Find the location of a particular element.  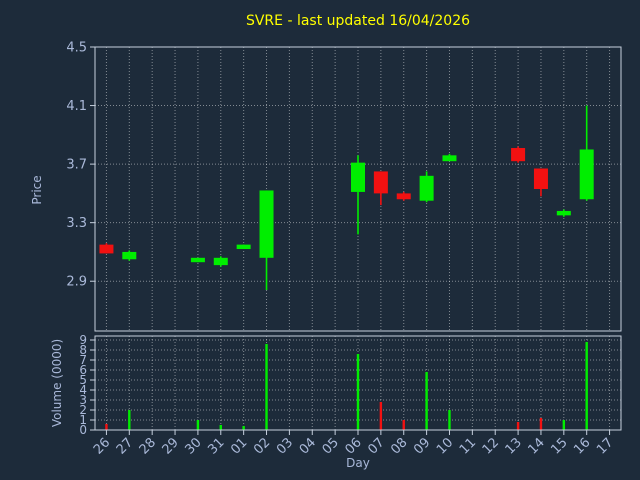

price-tick-label: 3.3 is located at coordinates (76, 223).